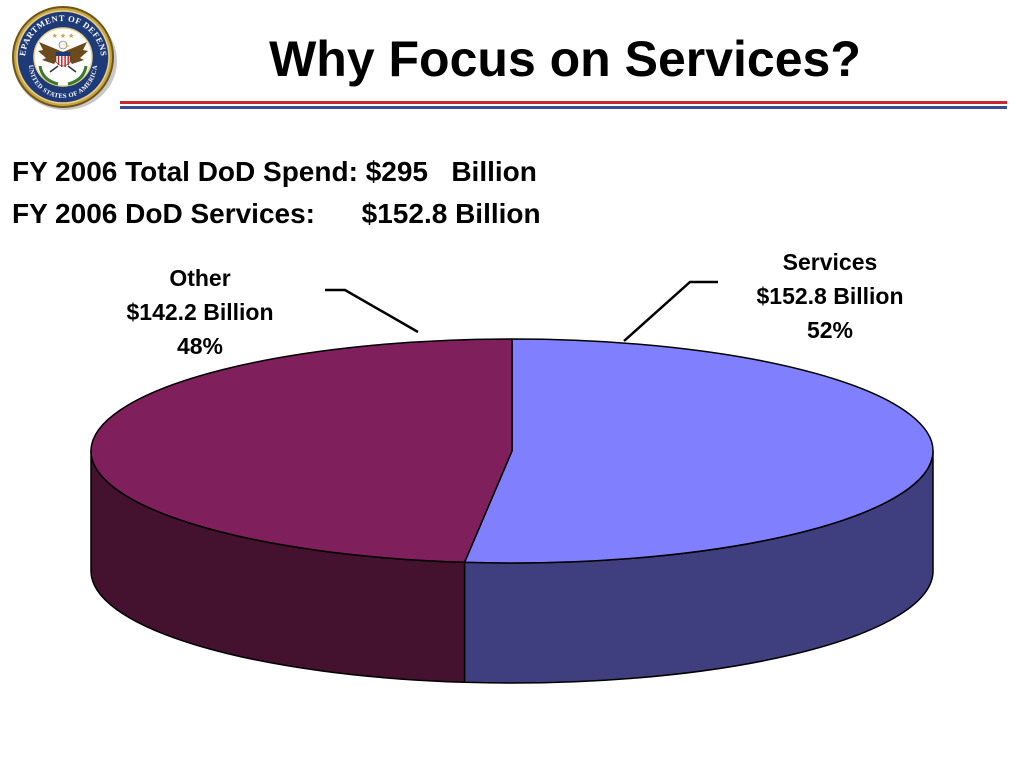  What do you see at coordinates (563, 107) in the screenshot?
I see `divider-blue` at bounding box center [563, 107].